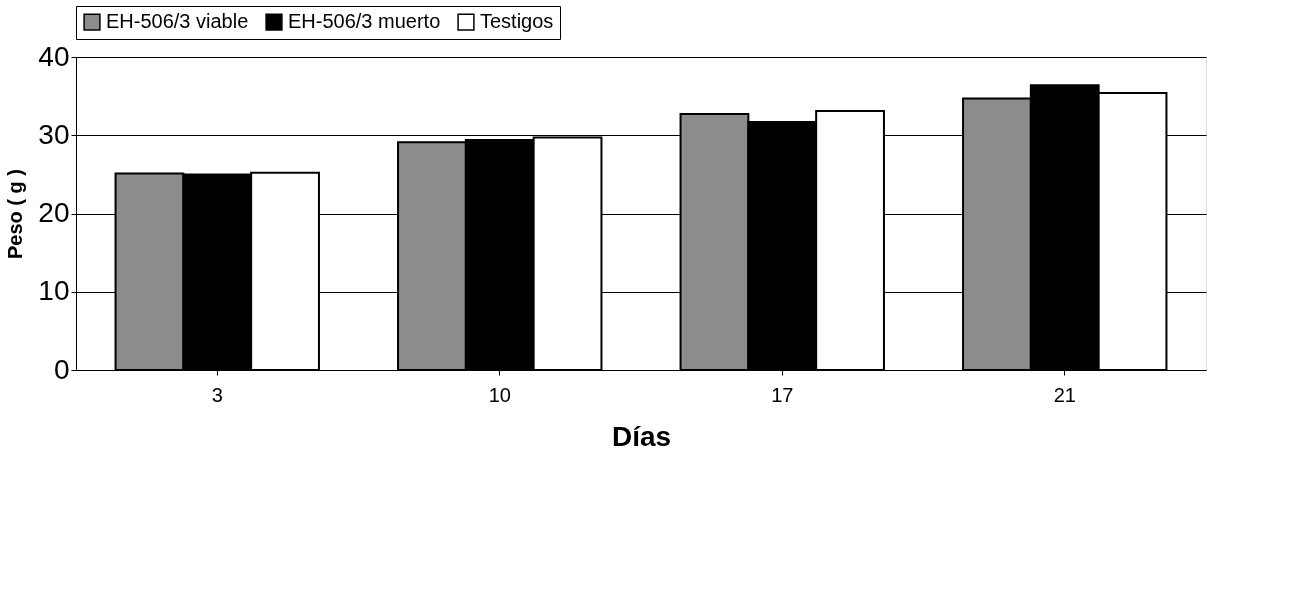 The image size is (1316, 606). What do you see at coordinates (61, 369) in the screenshot?
I see `y-tick-label: 0` at bounding box center [61, 369].